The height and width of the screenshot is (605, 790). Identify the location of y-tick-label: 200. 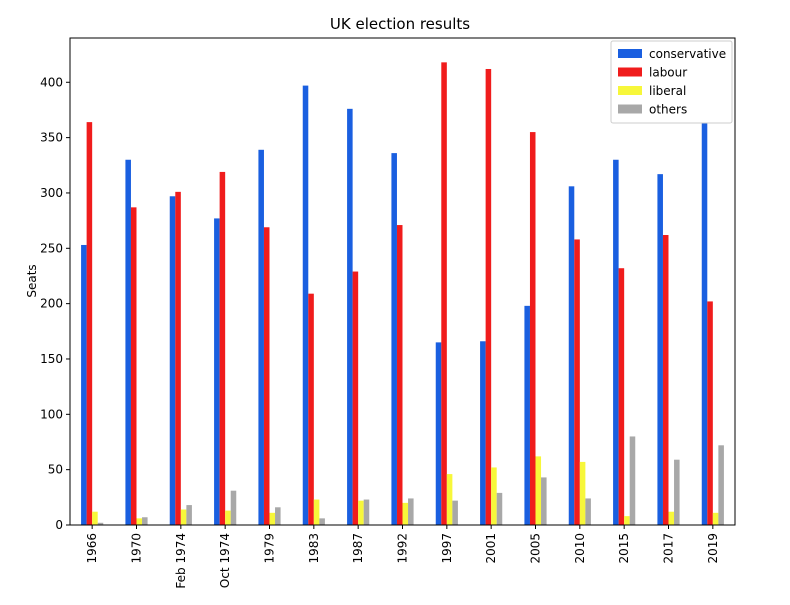
(51, 304).